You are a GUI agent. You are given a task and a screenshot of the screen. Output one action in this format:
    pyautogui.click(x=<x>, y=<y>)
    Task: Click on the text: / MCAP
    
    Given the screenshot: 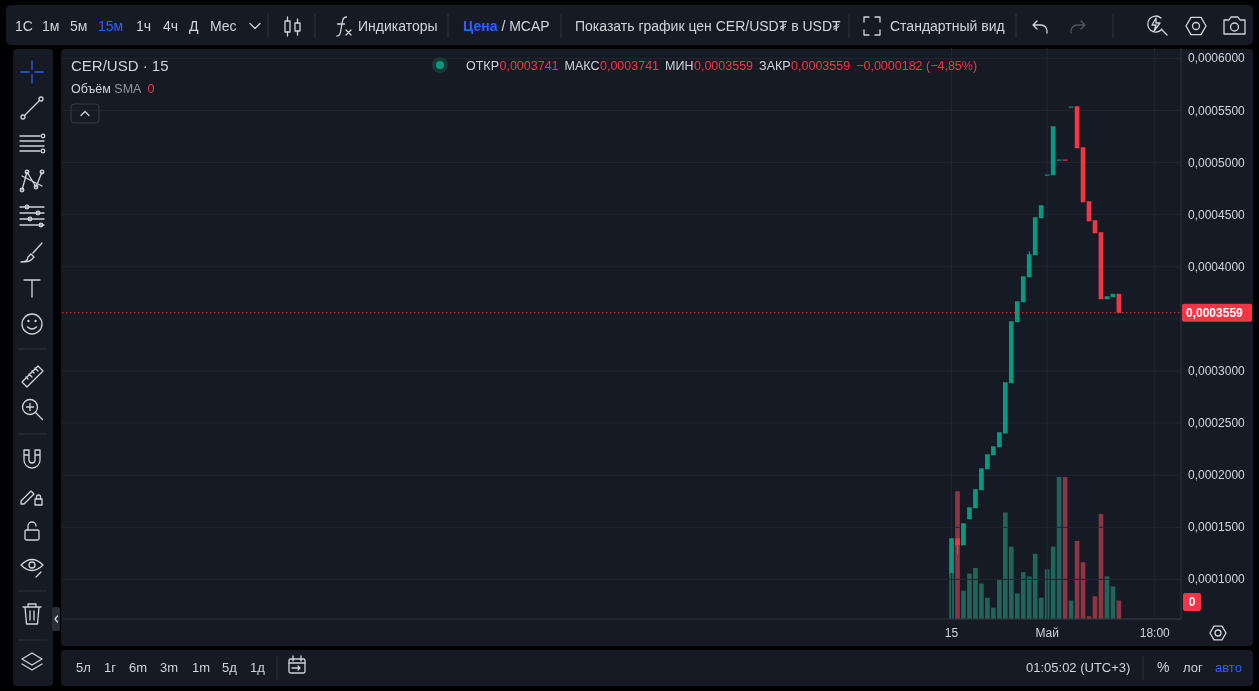 What is the action you would take?
    pyautogui.click(x=525, y=26)
    